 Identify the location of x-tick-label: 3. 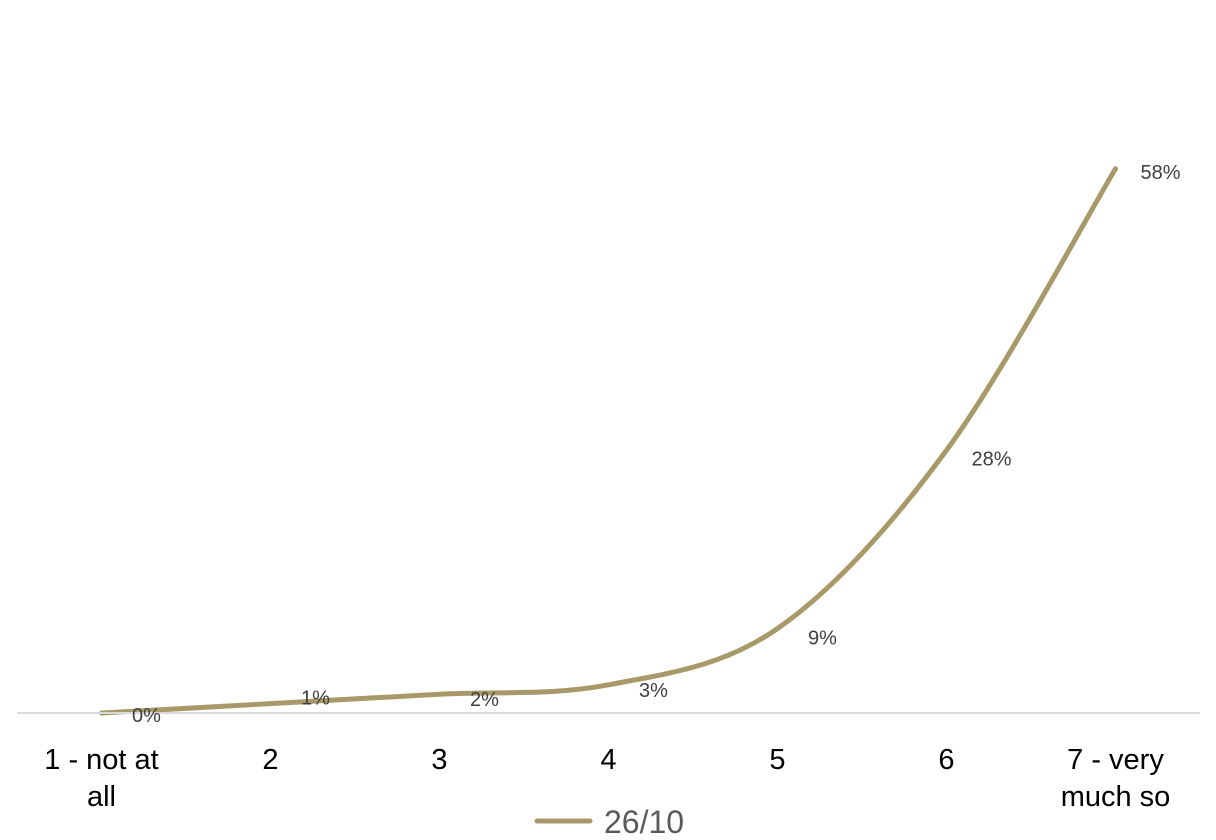
(439, 760).